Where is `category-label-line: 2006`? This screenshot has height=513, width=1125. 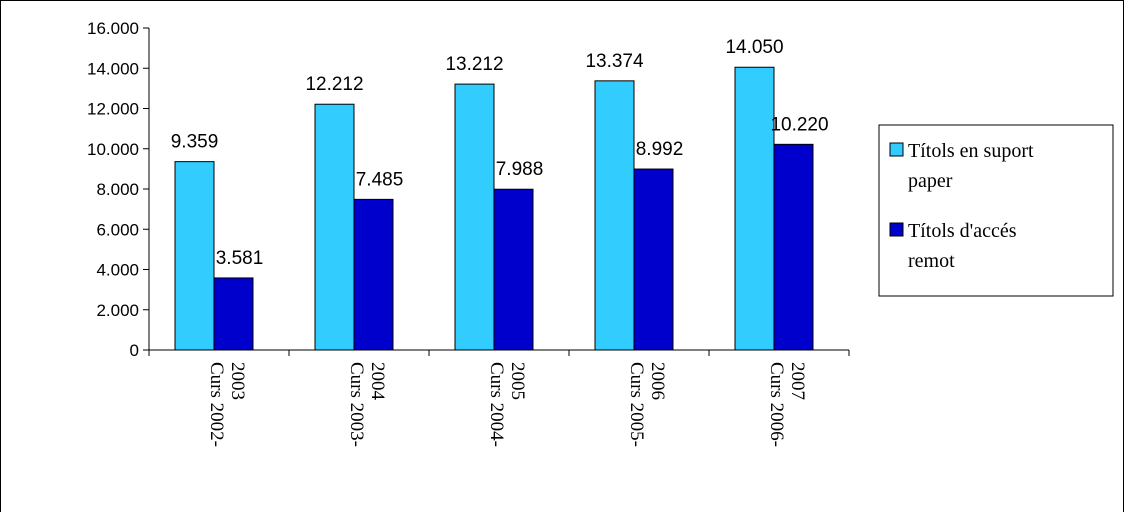
category-label-line: 2006 is located at coordinates (657, 381).